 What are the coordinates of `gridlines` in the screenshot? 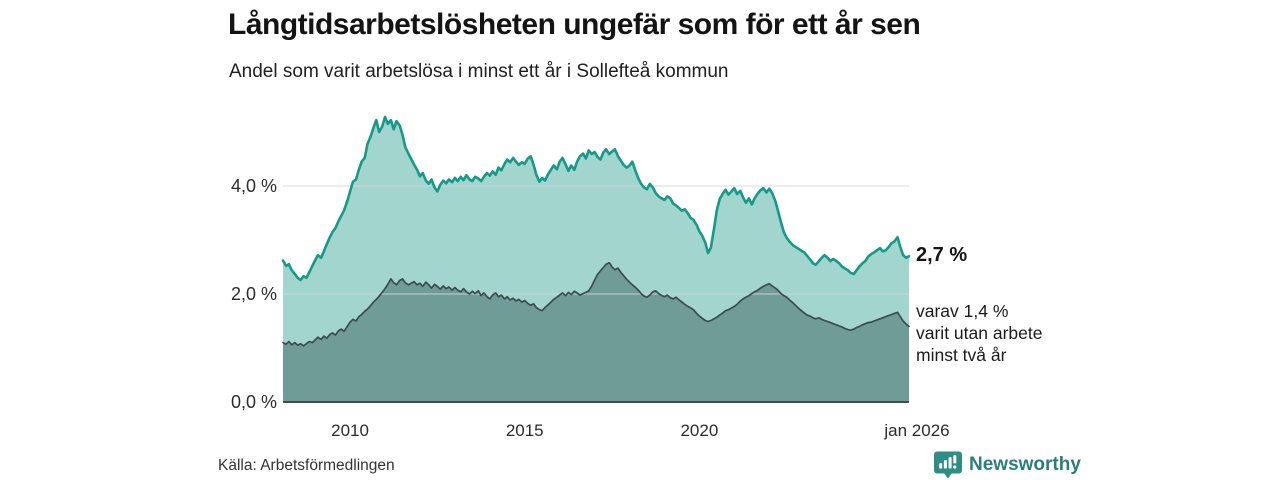 It's located at (596, 240).